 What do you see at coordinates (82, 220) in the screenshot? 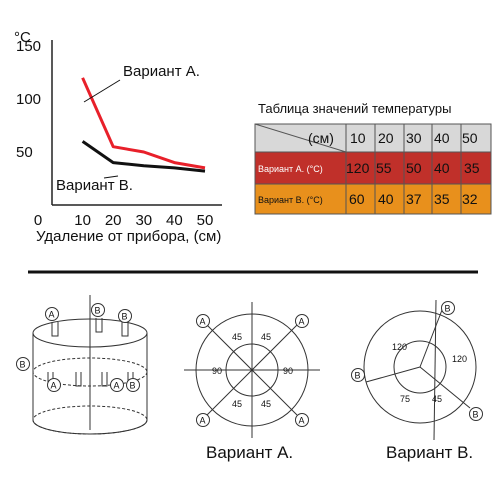
I see `x-tick-10: 10` at bounding box center [82, 220].